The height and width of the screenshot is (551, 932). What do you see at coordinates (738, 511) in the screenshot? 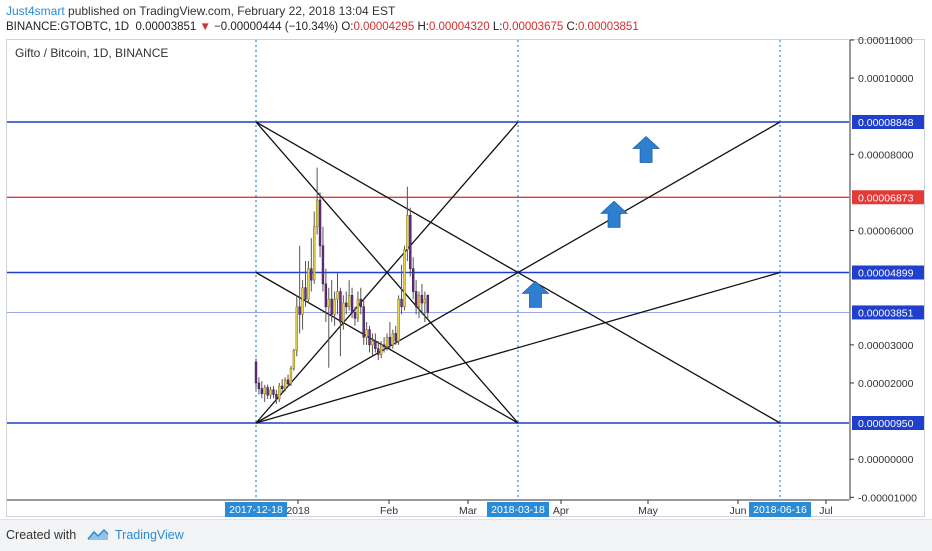
I see `x-tick-label: Jun` at bounding box center [738, 511].